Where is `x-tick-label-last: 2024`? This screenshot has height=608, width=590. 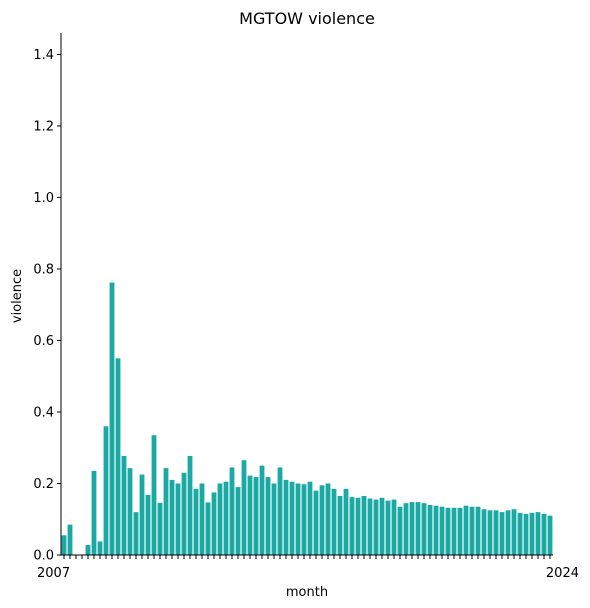 x-tick-label-last: 2024 is located at coordinates (562, 573).